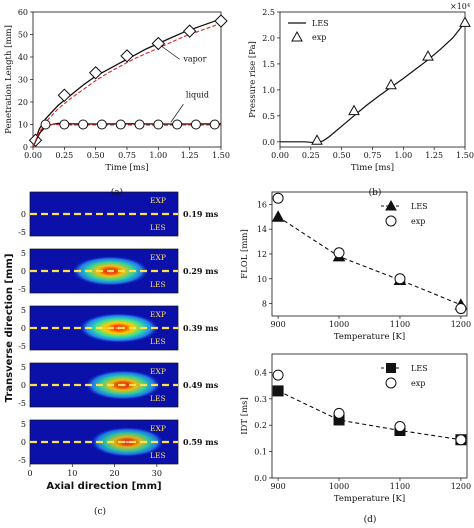 This screenshot has height=528, width=474. Describe the element at coordinates (157, 473) in the screenshot. I see `x-tick-label: 30` at that location.